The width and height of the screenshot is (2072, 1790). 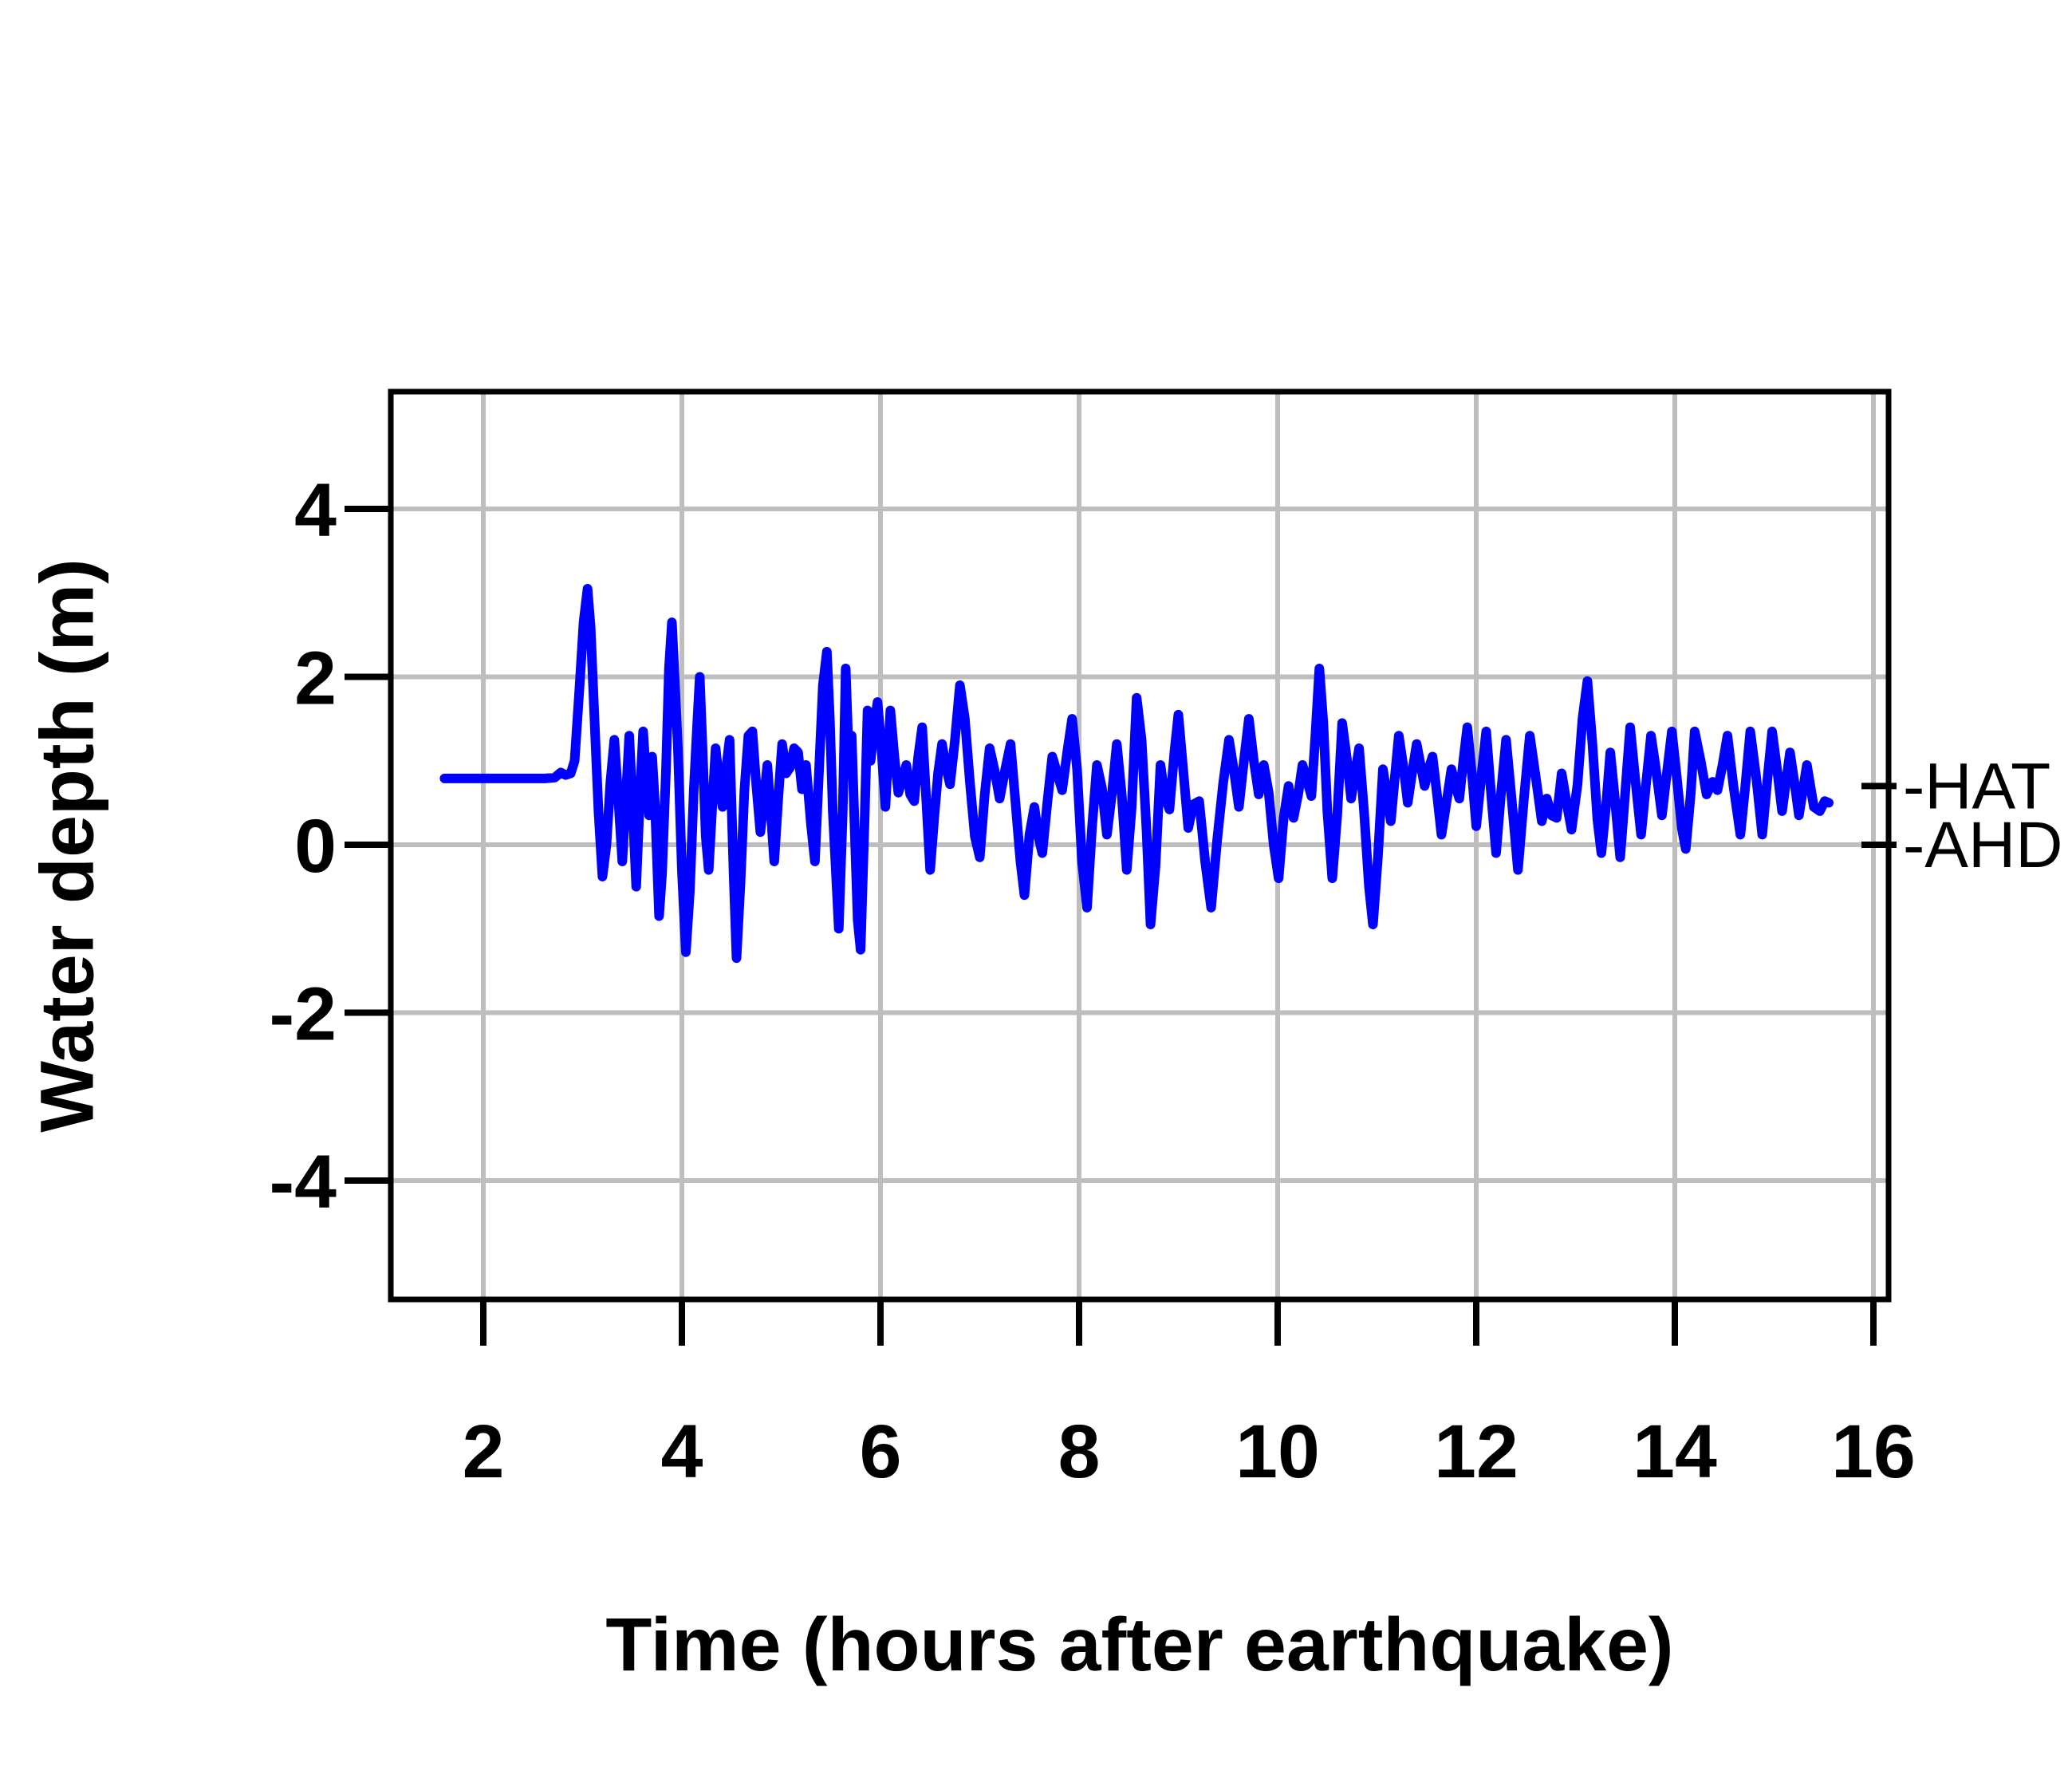 What do you see at coordinates (67, 845) in the screenshot?
I see `y-axis-title: Water depth (m)` at bounding box center [67, 845].